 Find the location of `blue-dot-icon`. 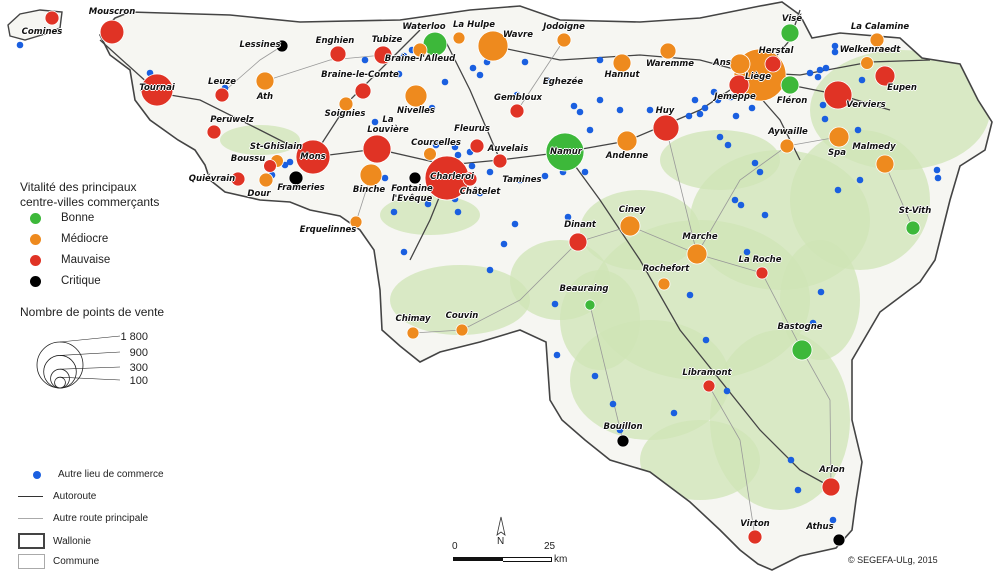

blue-dot-icon is located at coordinates (37, 474).